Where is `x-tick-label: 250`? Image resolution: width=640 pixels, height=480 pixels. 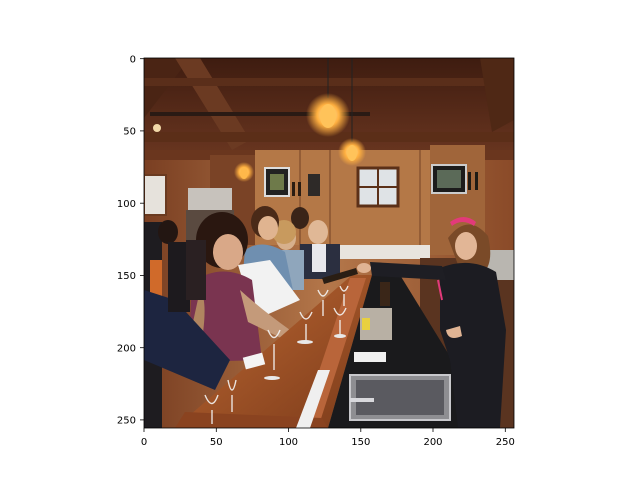
x-tick-label: 250 is located at coordinates (505, 442).